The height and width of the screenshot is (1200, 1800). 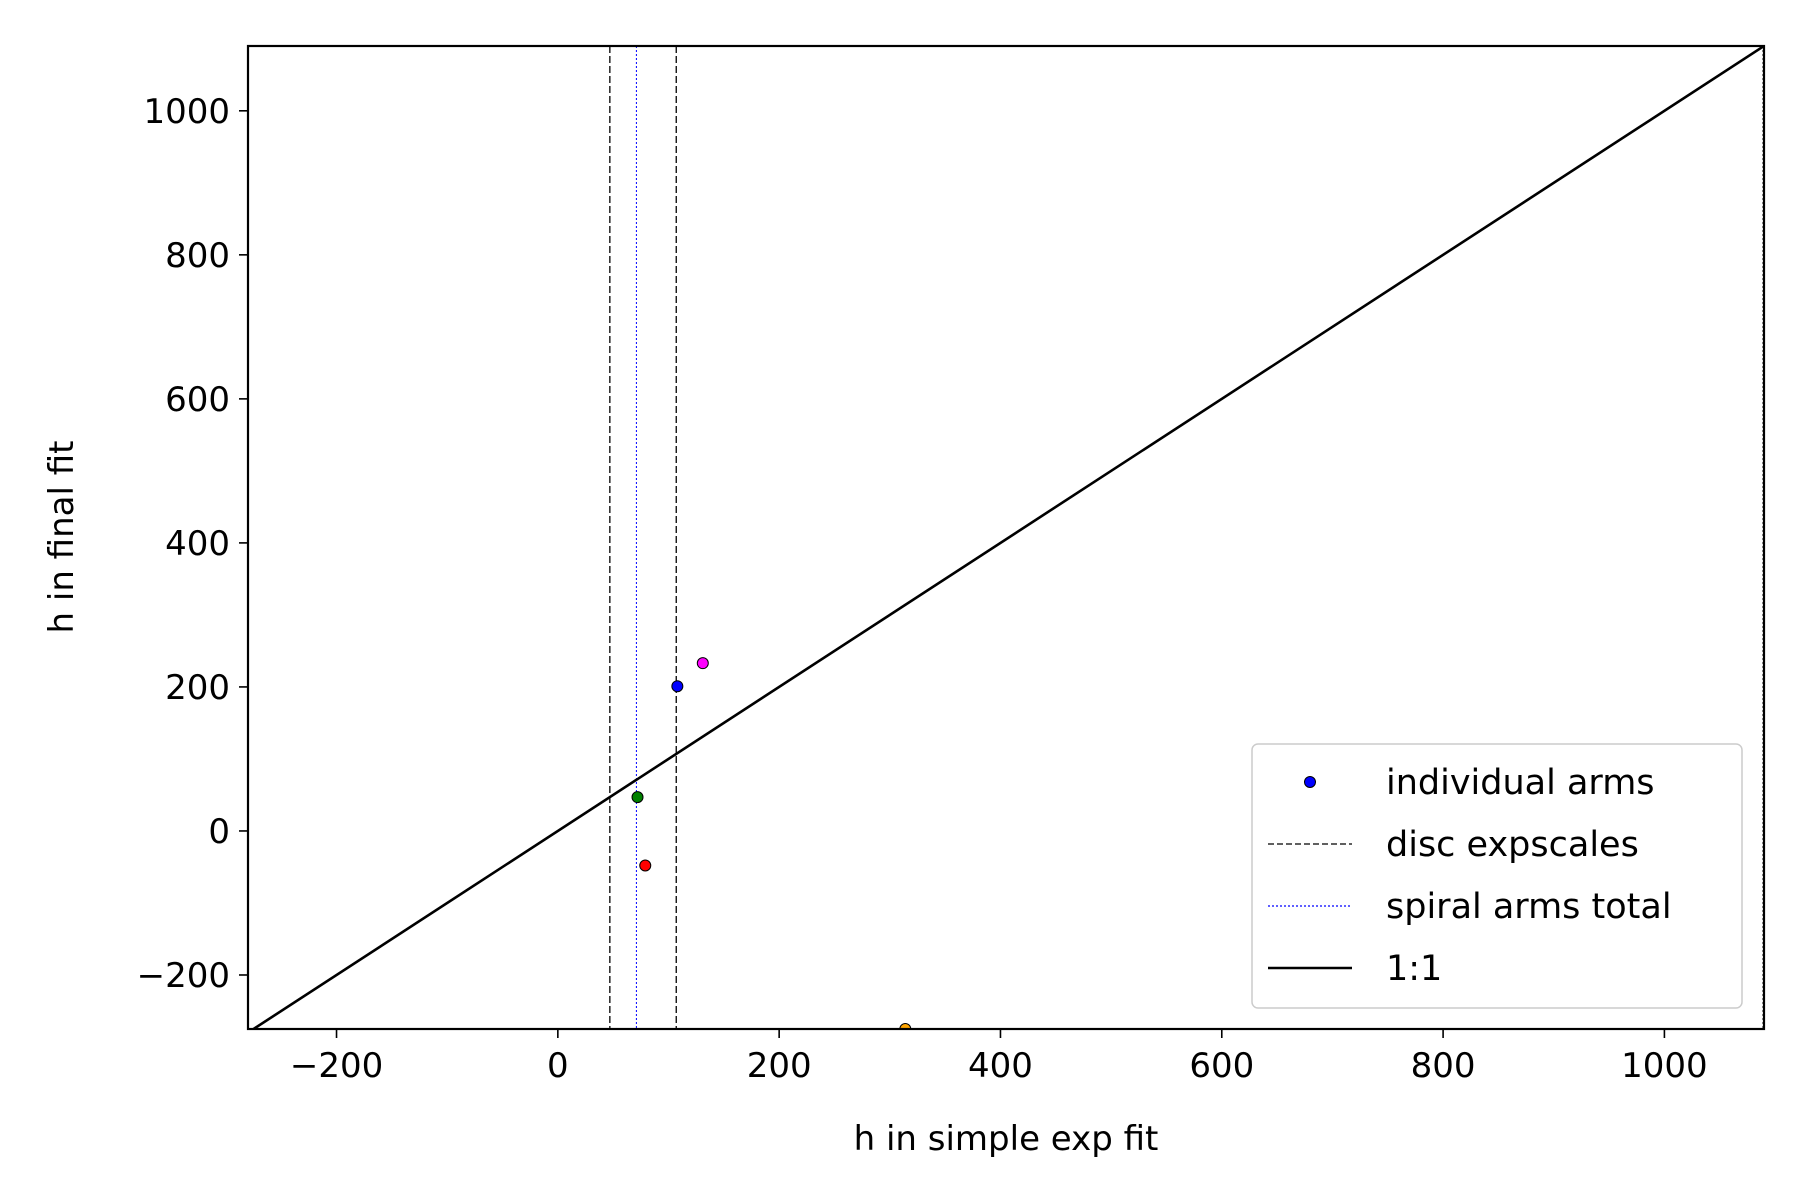 What do you see at coordinates (1520, 783) in the screenshot?
I see `legend-label-0: individual arms` at bounding box center [1520, 783].